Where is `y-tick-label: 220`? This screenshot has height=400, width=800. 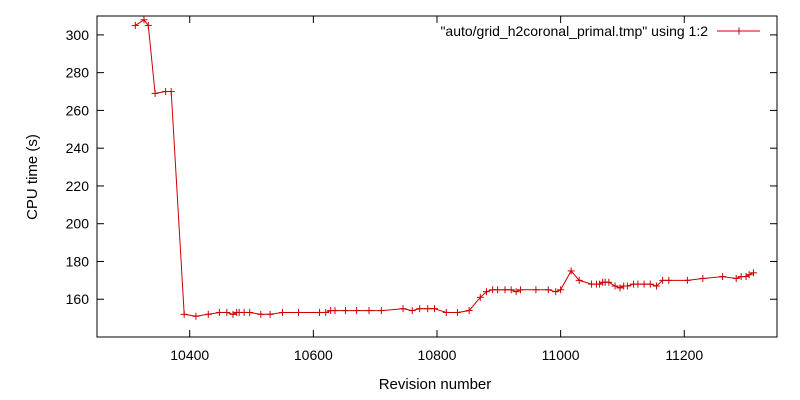
y-tick-label: 220 is located at coordinates (78, 186).